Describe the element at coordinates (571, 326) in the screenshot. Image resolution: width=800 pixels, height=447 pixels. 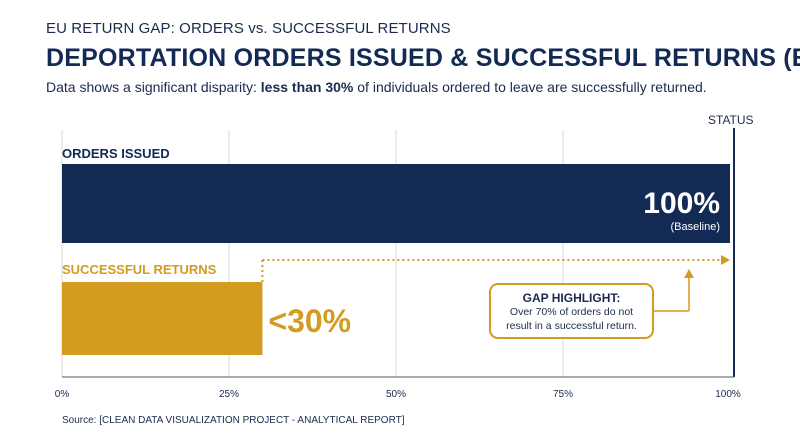
I see `gap-highlight-line2: result in a successful return.` at that location.